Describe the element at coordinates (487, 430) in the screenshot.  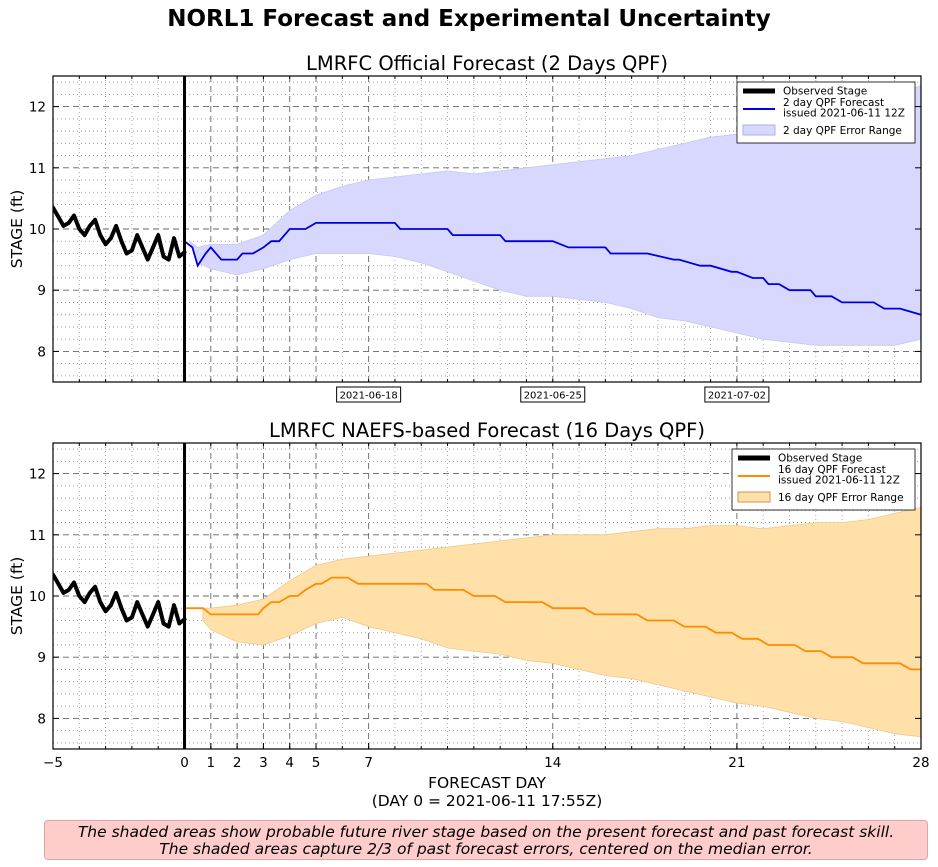
I see `chart-title: LMRFC NAEFS-based Forecast (16 Days QPF)` at that location.